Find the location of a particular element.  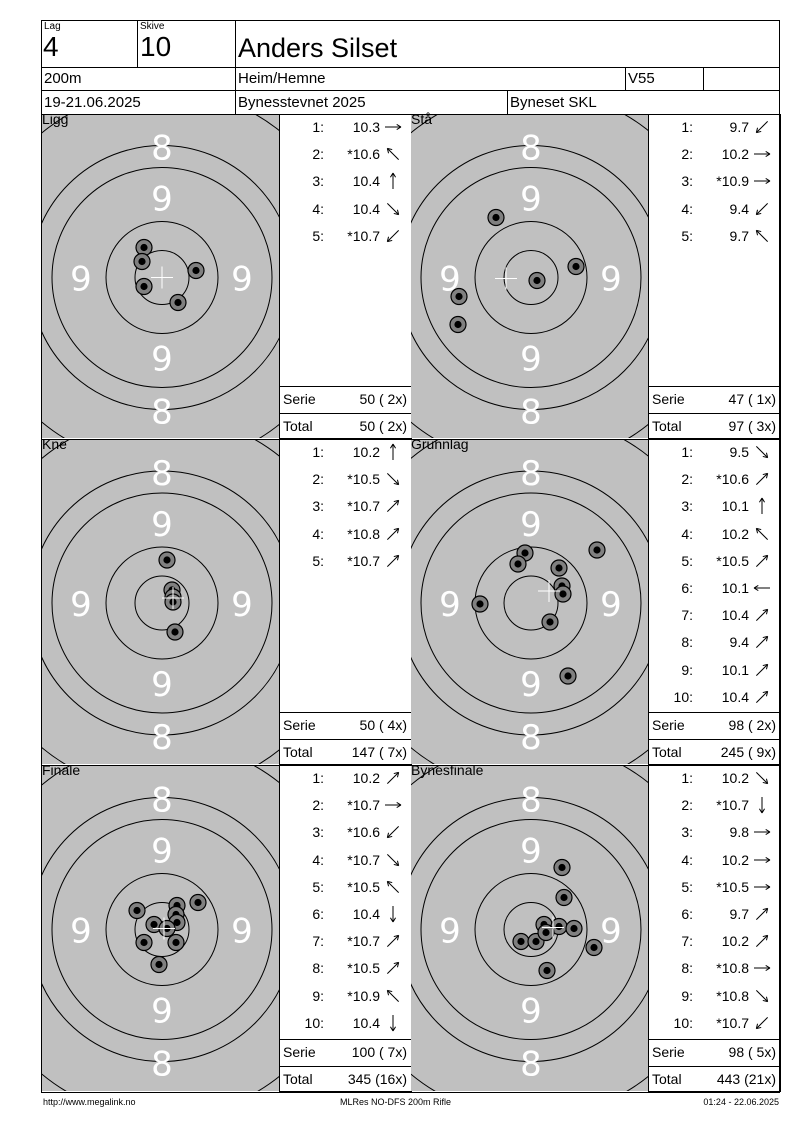

target-sta: 8 9 9 9 9 8 Stå is located at coordinates (530, 274).